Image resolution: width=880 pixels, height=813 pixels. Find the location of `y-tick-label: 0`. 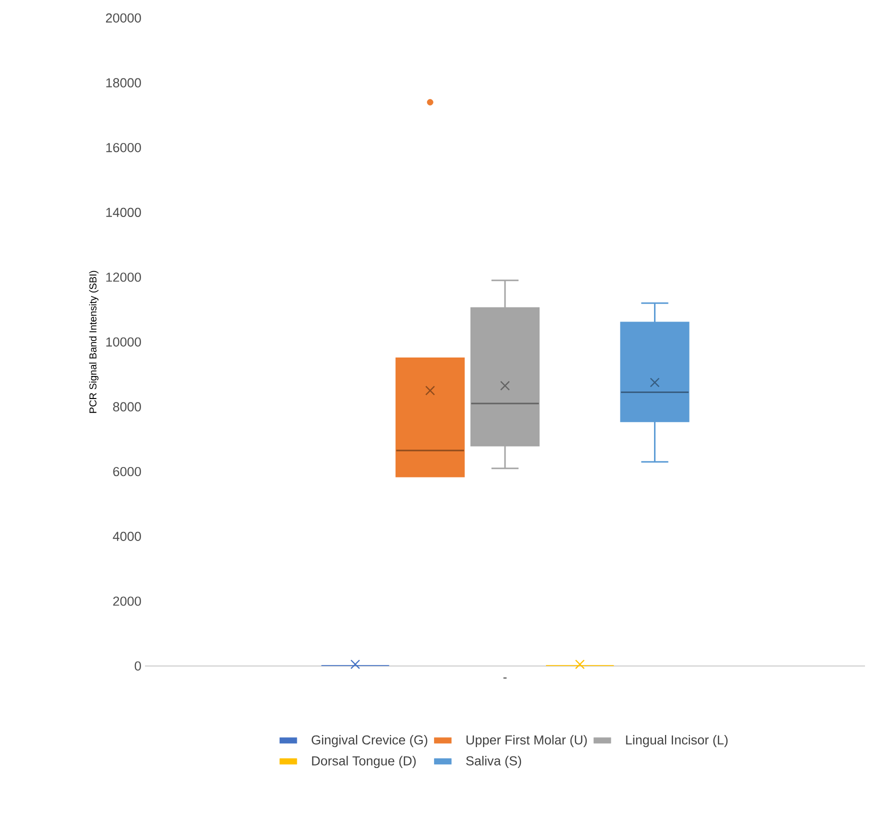

y-tick-label: 0 is located at coordinates (137, 666).